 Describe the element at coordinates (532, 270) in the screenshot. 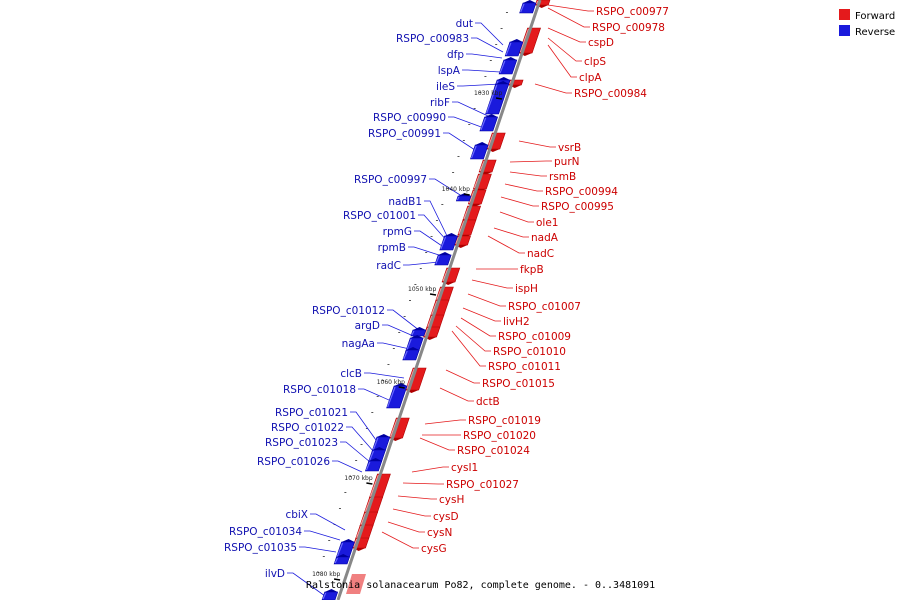

I see `forward-gene-label: fkpB` at that location.